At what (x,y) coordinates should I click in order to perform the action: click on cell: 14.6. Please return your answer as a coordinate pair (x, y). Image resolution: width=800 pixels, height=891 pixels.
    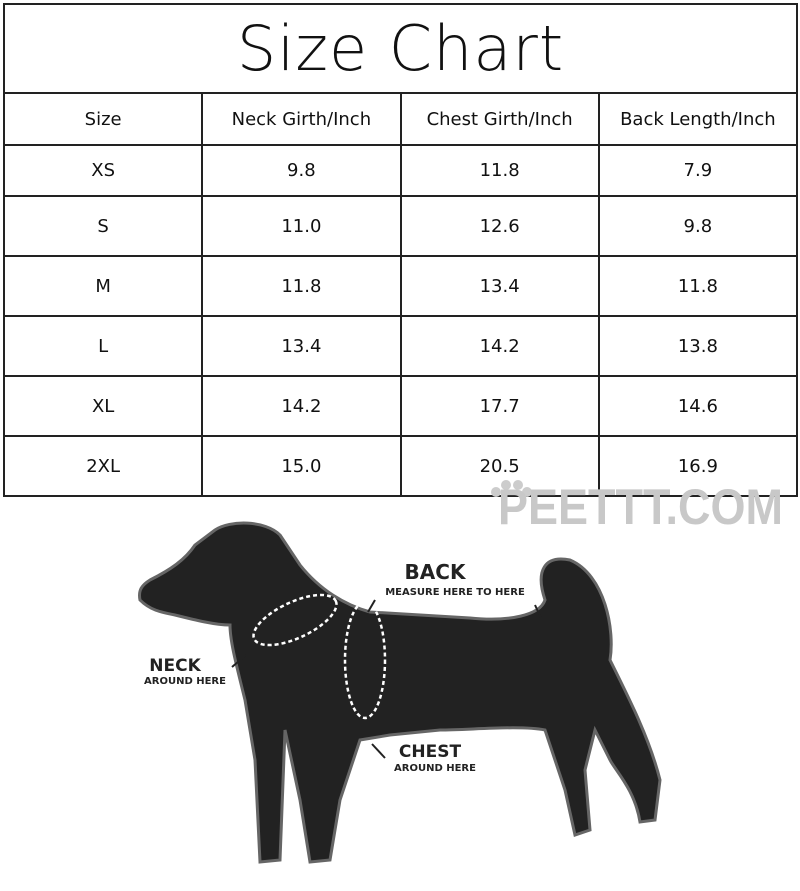
    Looking at the image, I should click on (698, 406).